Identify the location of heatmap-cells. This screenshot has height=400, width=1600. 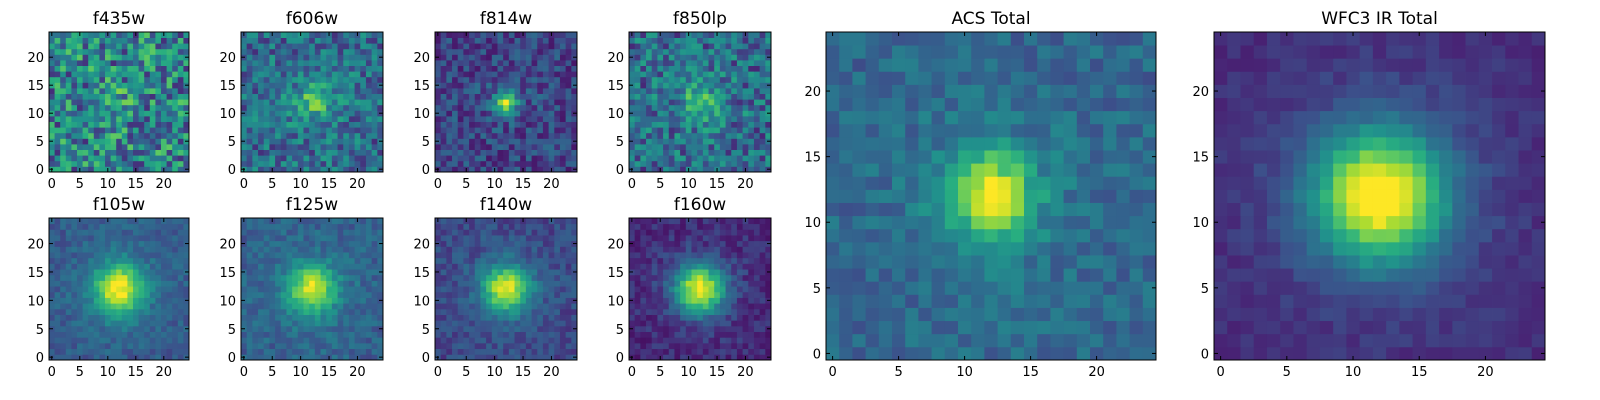
(506, 102).